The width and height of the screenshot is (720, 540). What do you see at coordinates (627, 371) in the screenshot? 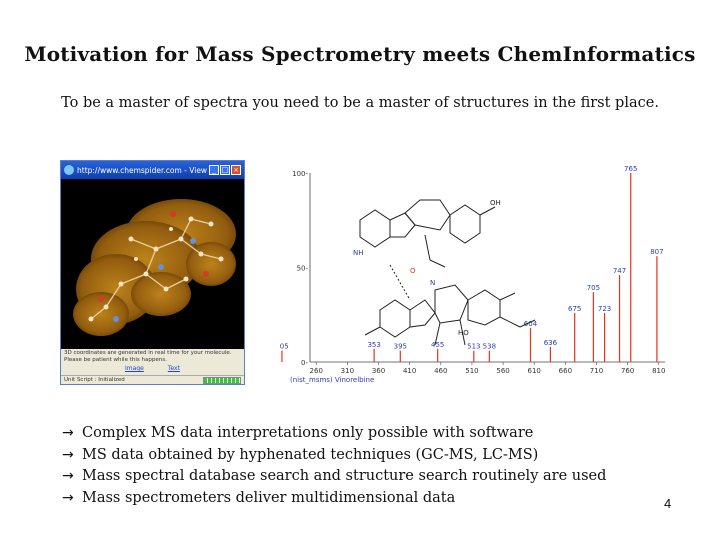
I see `x-tick-label: 760` at bounding box center [627, 371].